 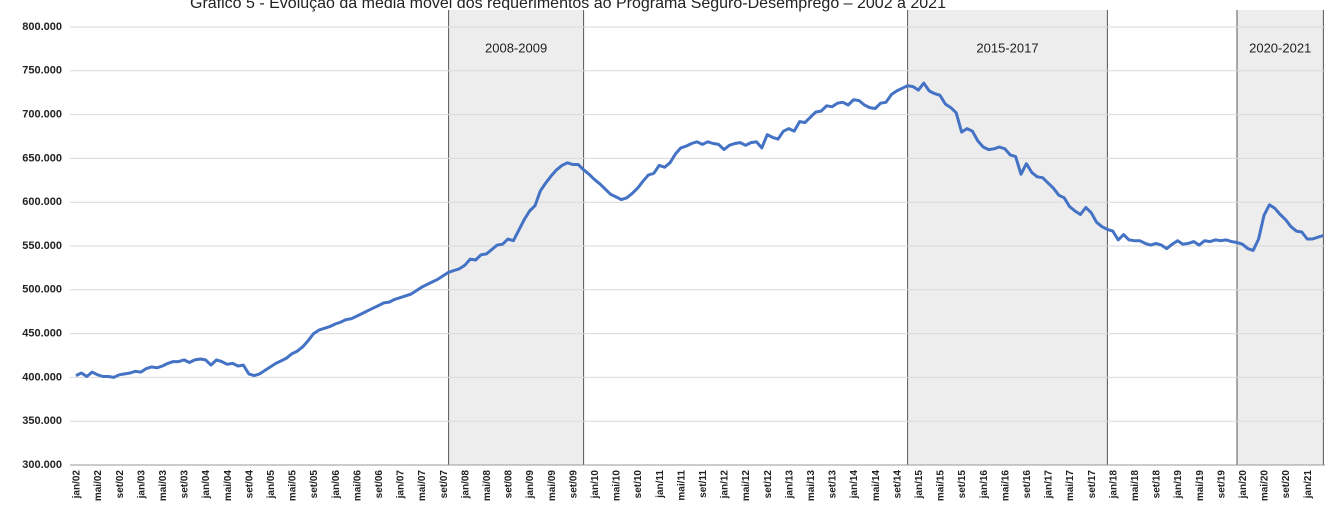 What do you see at coordinates (681, 485) in the screenshot?
I see `x-tick-label: mai/11` at bounding box center [681, 485].